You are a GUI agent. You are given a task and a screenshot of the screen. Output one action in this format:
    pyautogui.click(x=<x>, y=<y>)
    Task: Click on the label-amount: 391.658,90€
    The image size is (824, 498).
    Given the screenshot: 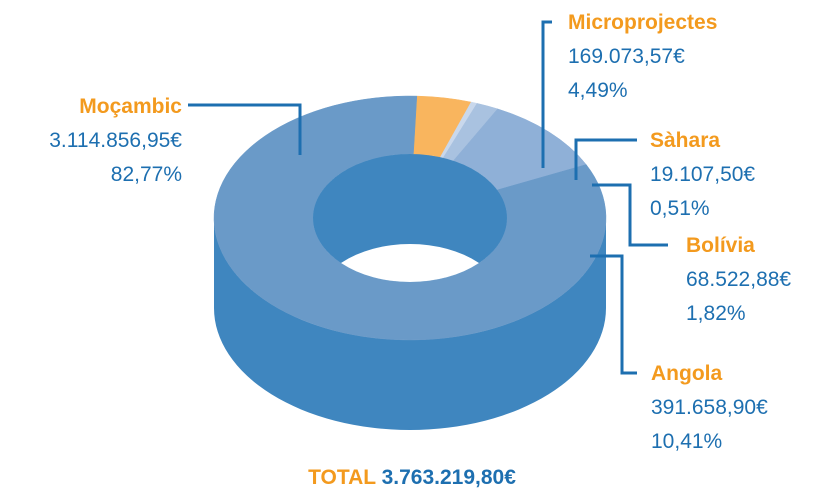 What is the action you would take?
    pyautogui.click(x=709, y=407)
    